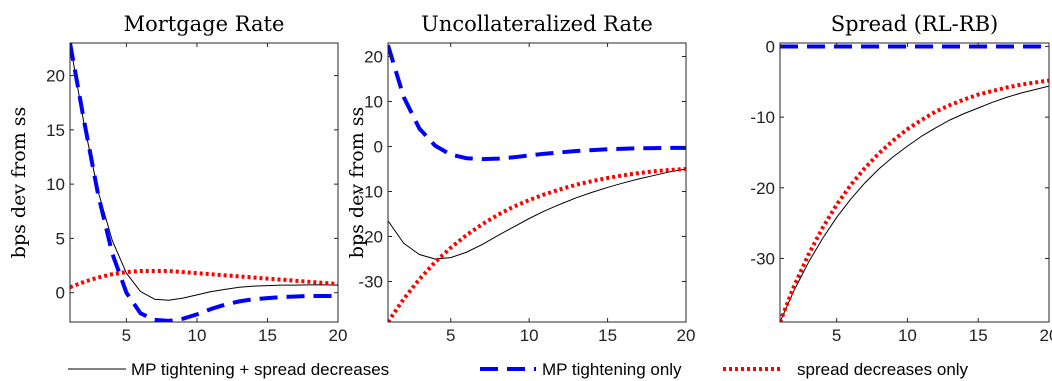  What do you see at coordinates (204, 24) in the screenshot?
I see `panel-title: Mortgage Rate` at bounding box center [204, 24].